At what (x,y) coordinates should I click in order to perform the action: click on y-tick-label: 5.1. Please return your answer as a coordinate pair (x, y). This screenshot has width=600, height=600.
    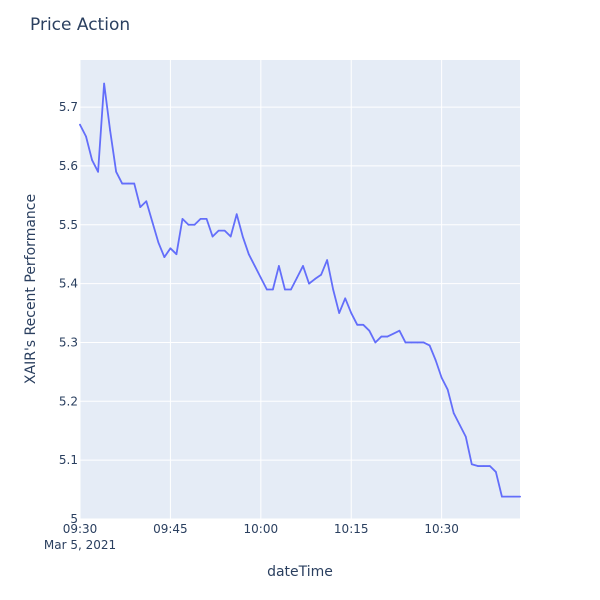
    Looking at the image, I should click on (68, 460).